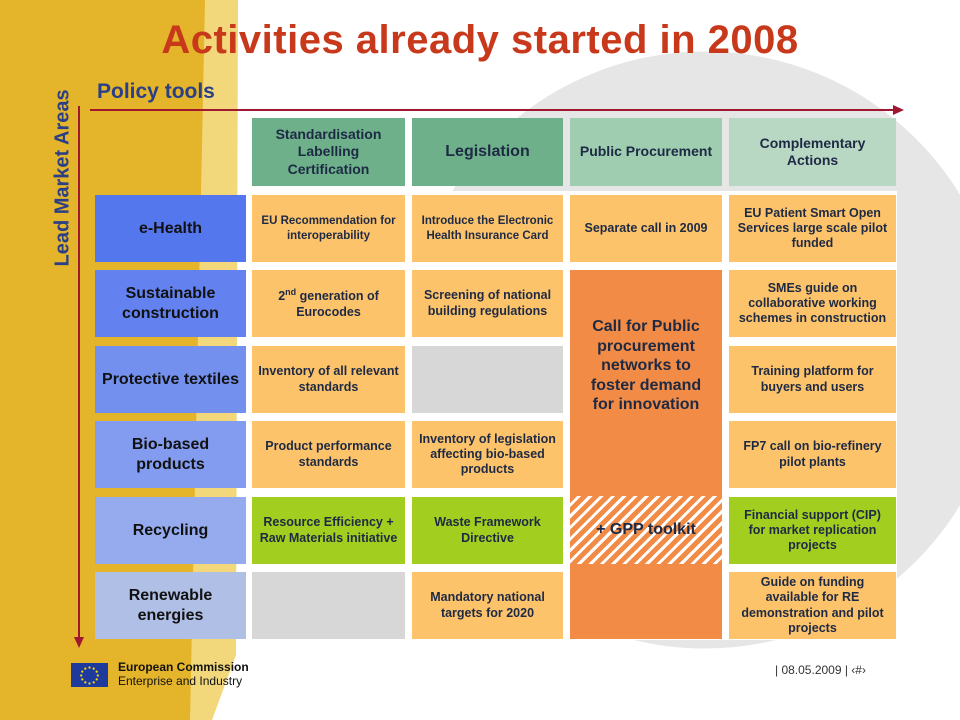 This screenshot has width=960, height=720. Describe the element at coordinates (328, 228) in the screenshot. I see `cell-std-ehealth: EU Recommendation for interoperability` at that location.